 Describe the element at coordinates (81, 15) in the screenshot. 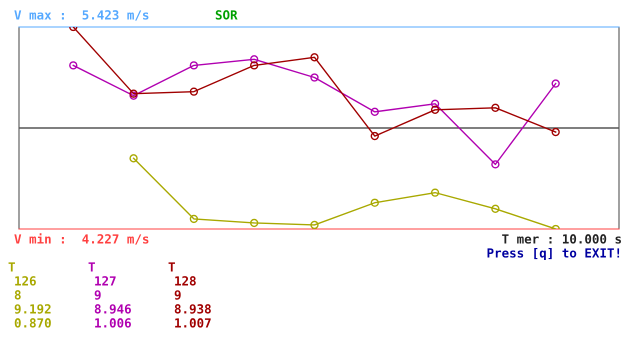

I see `text: V max : 5.423 m/s` at that location.